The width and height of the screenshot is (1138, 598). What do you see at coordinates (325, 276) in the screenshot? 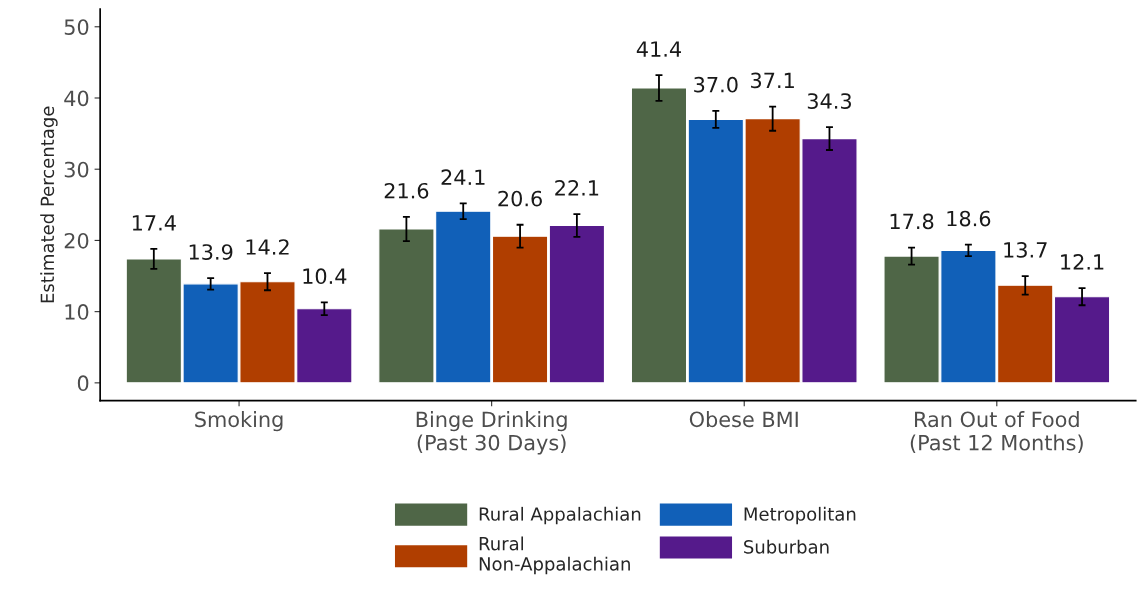
I see `data-label: 10.4` at bounding box center [325, 276].